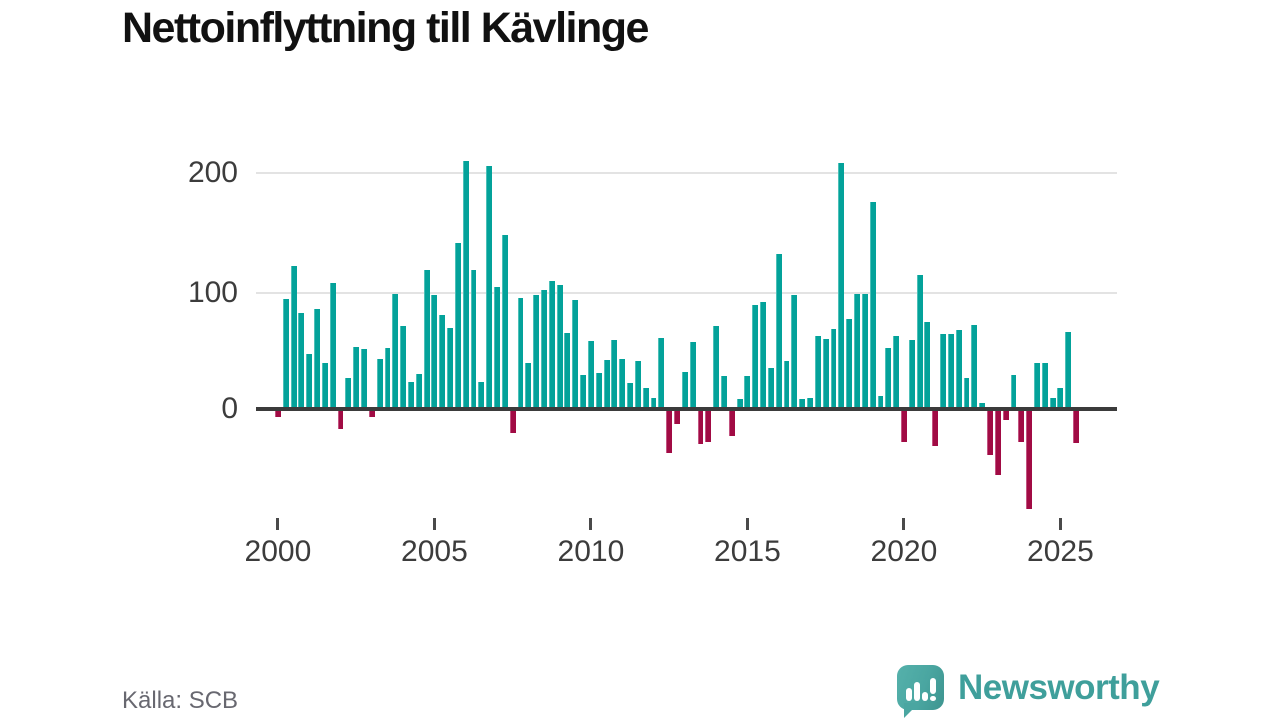 This screenshot has width=1280, height=720. What do you see at coordinates (747, 551) in the screenshot?
I see `x-axis-label-2015: 2015` at bounding box center [747, 551].